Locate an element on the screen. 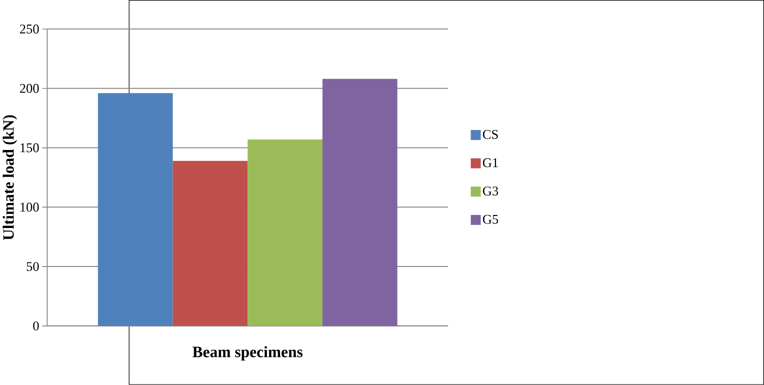 This screenshot has height=385, width=764. legend-label: CS is located at coordinates (490, 134).